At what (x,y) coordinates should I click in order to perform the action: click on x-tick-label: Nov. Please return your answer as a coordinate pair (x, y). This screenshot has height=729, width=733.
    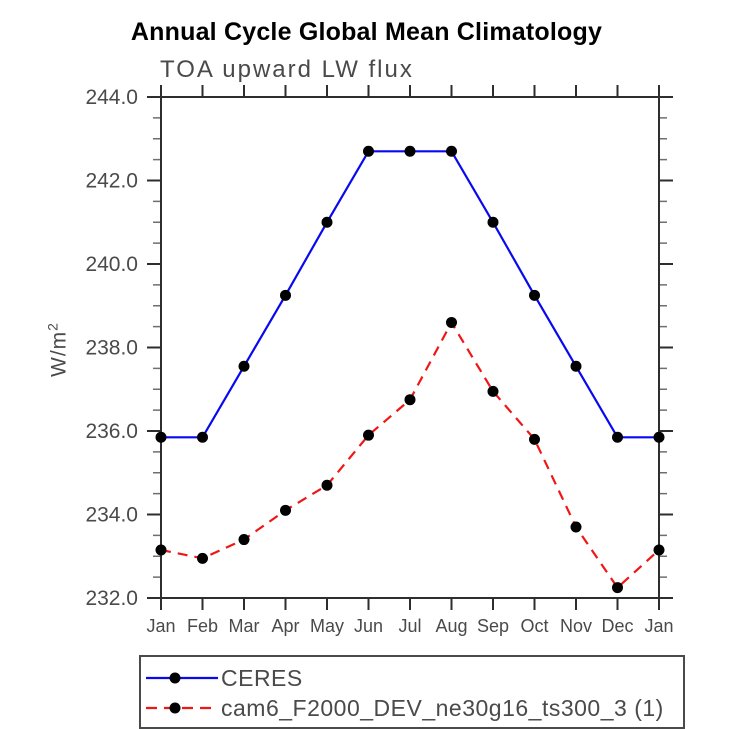
    Looking at the image, I should click on (576, 626).